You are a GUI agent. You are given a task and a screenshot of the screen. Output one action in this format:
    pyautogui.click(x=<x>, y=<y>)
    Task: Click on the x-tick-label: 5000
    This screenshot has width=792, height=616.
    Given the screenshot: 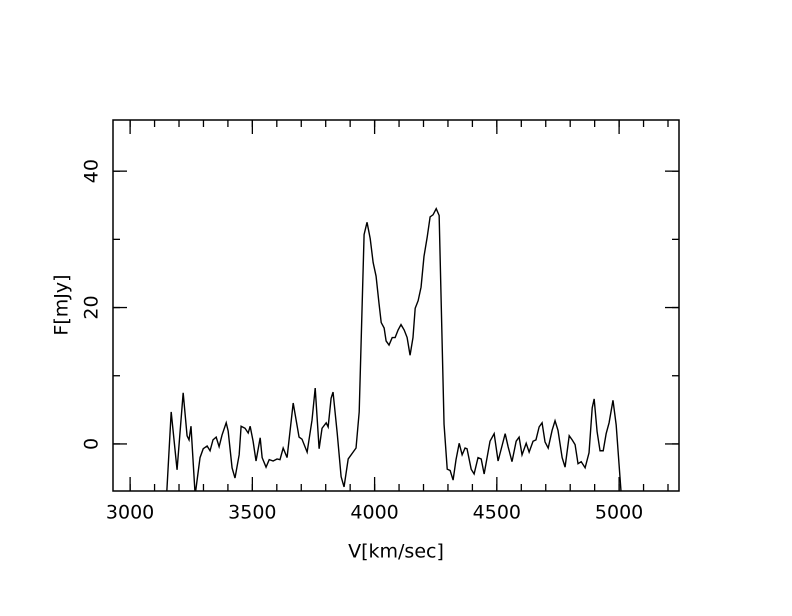 What is the action you would take?
    pyautogui.click(x=619, y=513)
    